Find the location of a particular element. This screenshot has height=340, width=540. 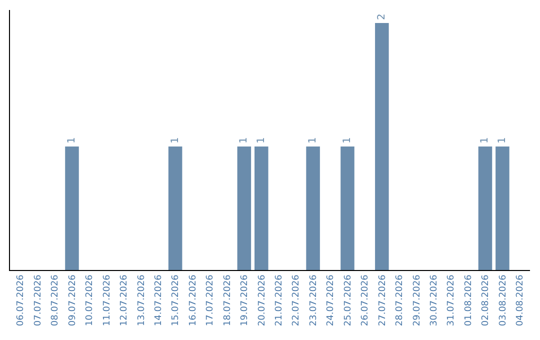

x-tick-label: 17.07.2026 is located at coordinates (211, 300).